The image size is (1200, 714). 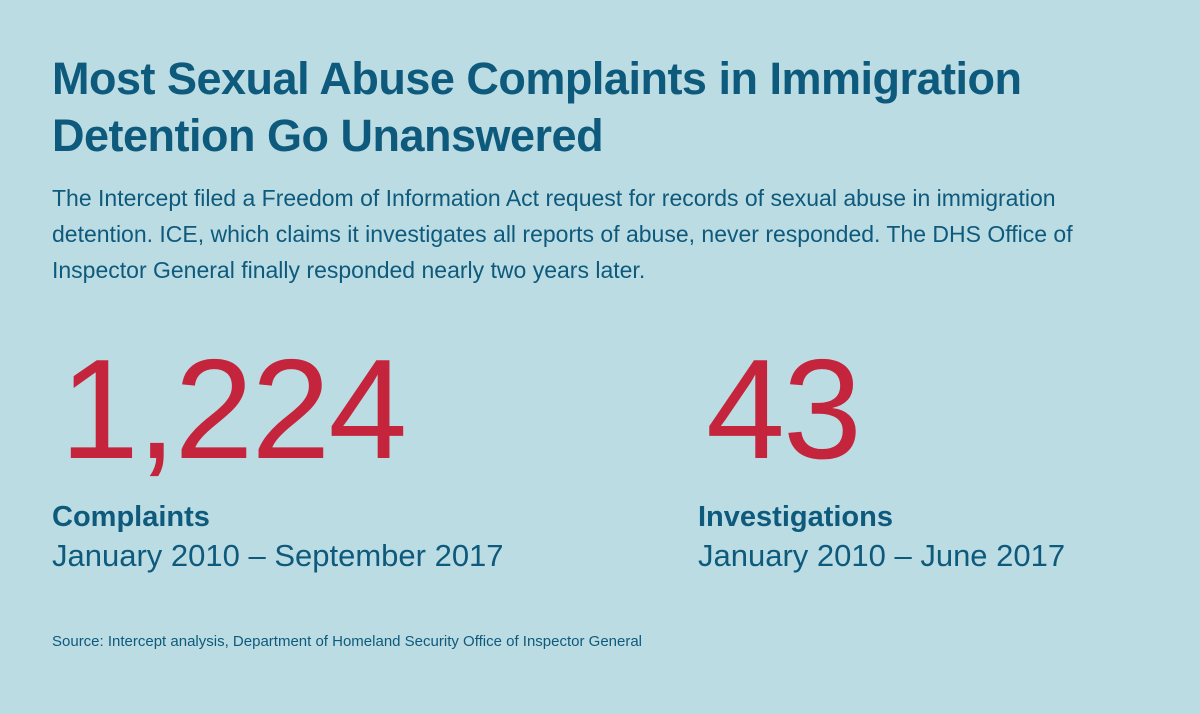 I want to click on complaints-date-range: January 2010 – September 2017, so click(x=278, y=555).